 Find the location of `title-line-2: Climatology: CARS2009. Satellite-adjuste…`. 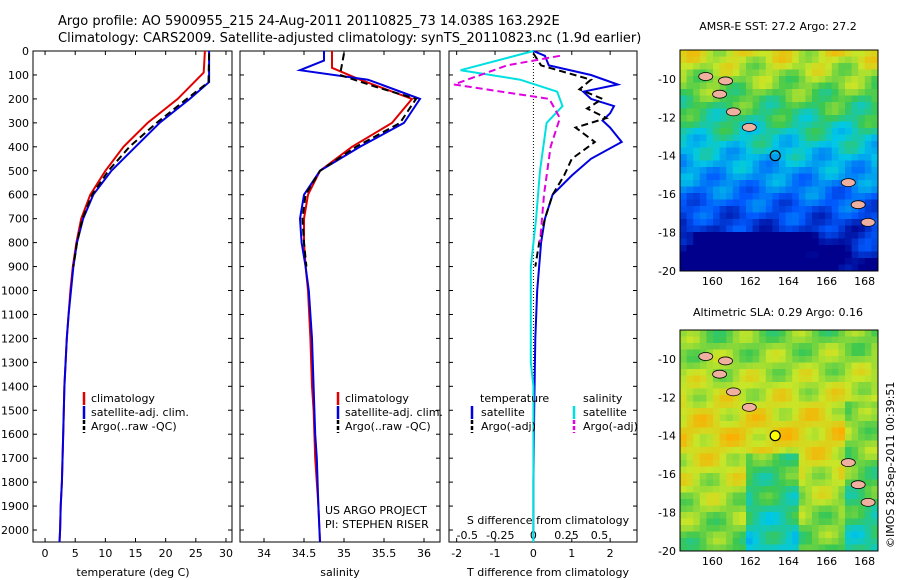

title-line-2: Climatology: CARS2009. Satellite-adjuste… is located at coordinates (349, 38).